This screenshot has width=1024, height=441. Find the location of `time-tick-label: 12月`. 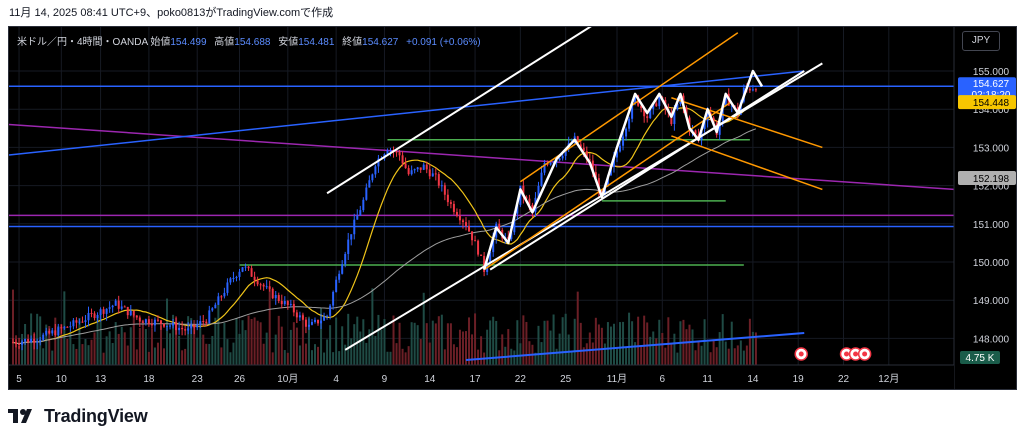

time-tick-label: 12月 is located at coordinates (888, 379).